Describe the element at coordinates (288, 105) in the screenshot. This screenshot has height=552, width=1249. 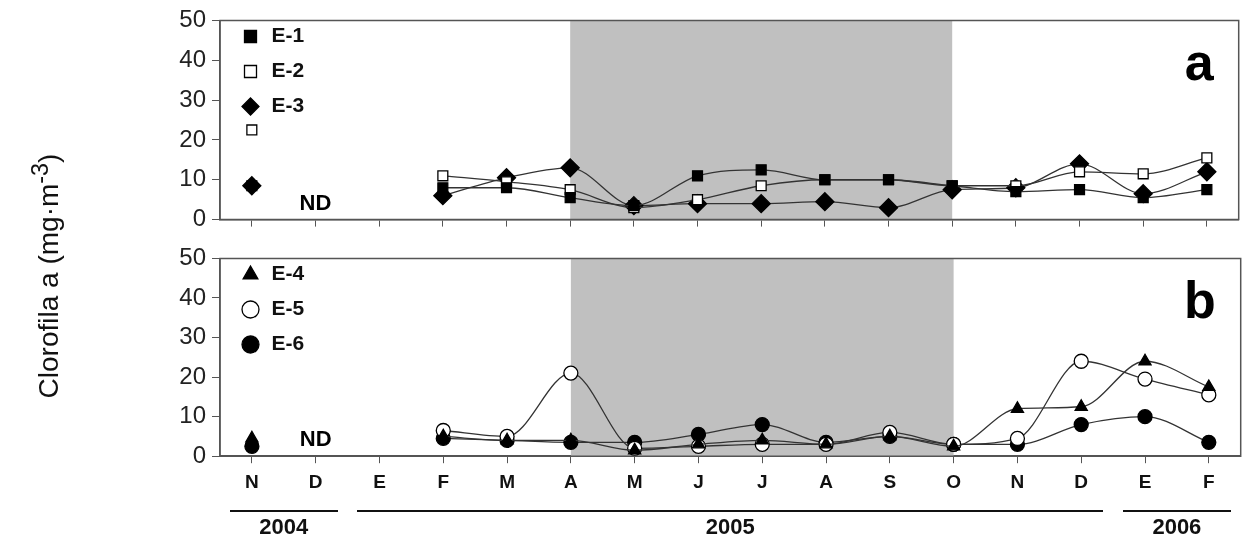
I see `legend-label: E-3` at that location.